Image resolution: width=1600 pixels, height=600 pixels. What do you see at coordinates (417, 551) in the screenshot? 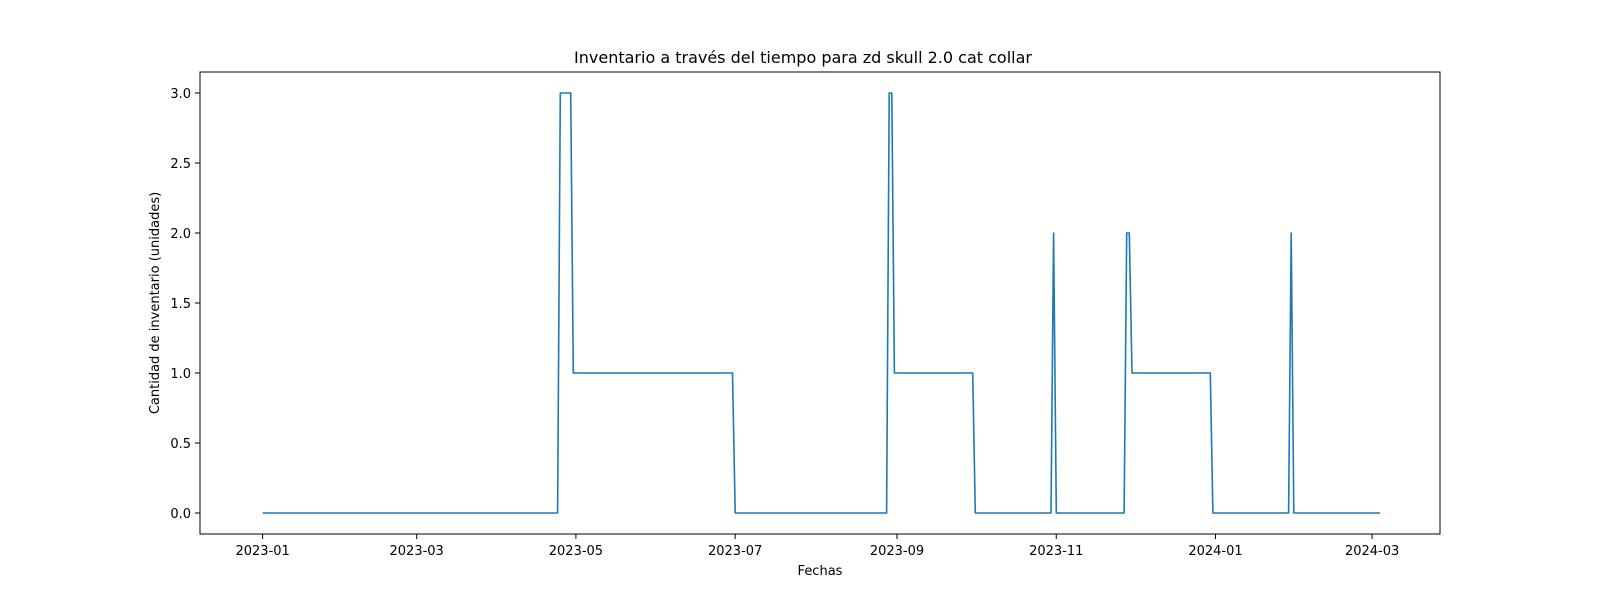
I see `x-tick-label: 2023-03` at bounding box center [417, 551].